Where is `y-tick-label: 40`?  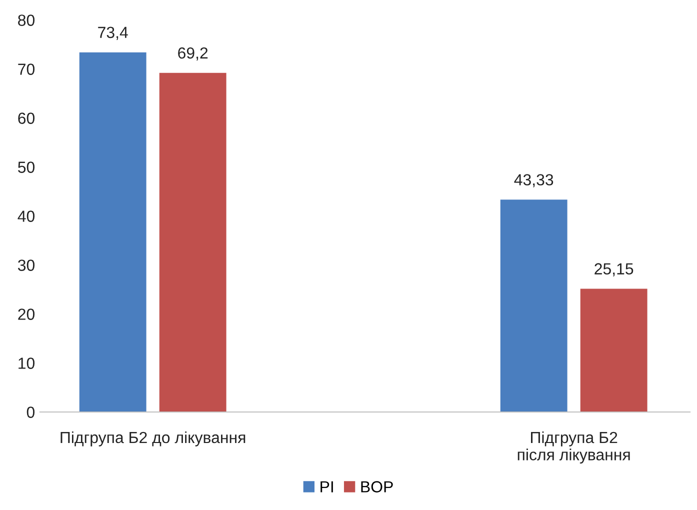
y-tick-label: 40 is located at coordinates (26, 216).